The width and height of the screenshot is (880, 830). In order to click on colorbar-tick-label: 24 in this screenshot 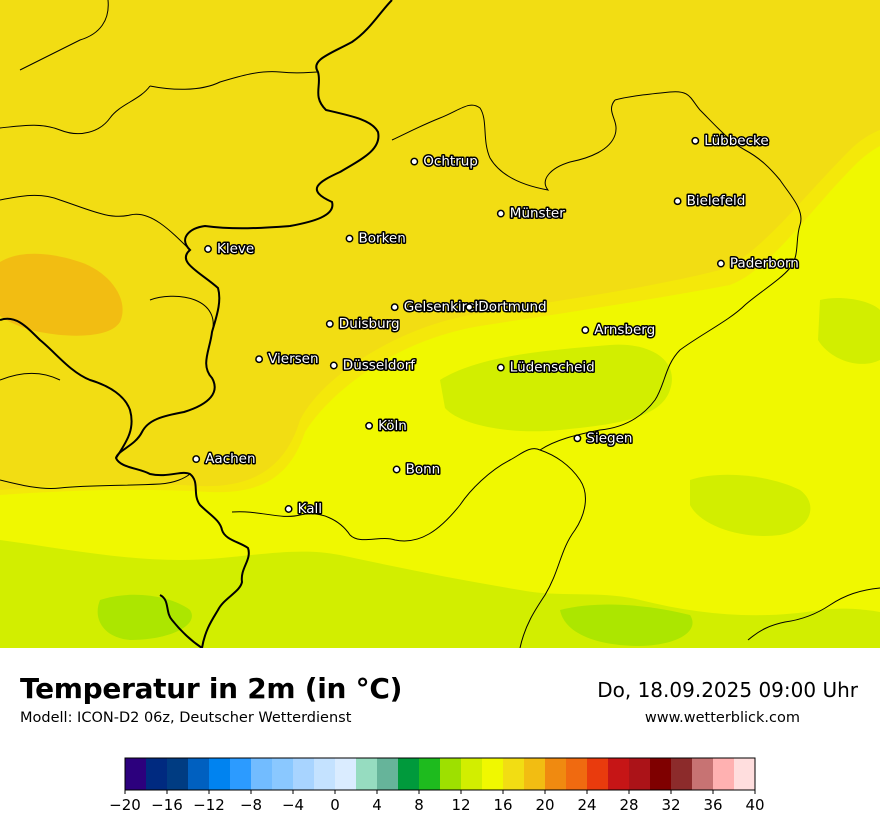, I will do `click(586, 805)`.